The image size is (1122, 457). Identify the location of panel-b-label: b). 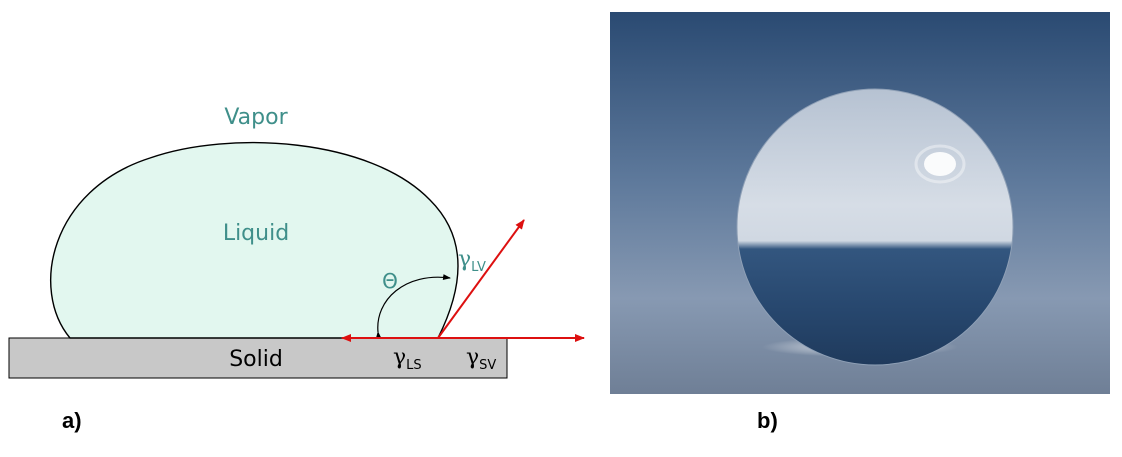
(767, 420).